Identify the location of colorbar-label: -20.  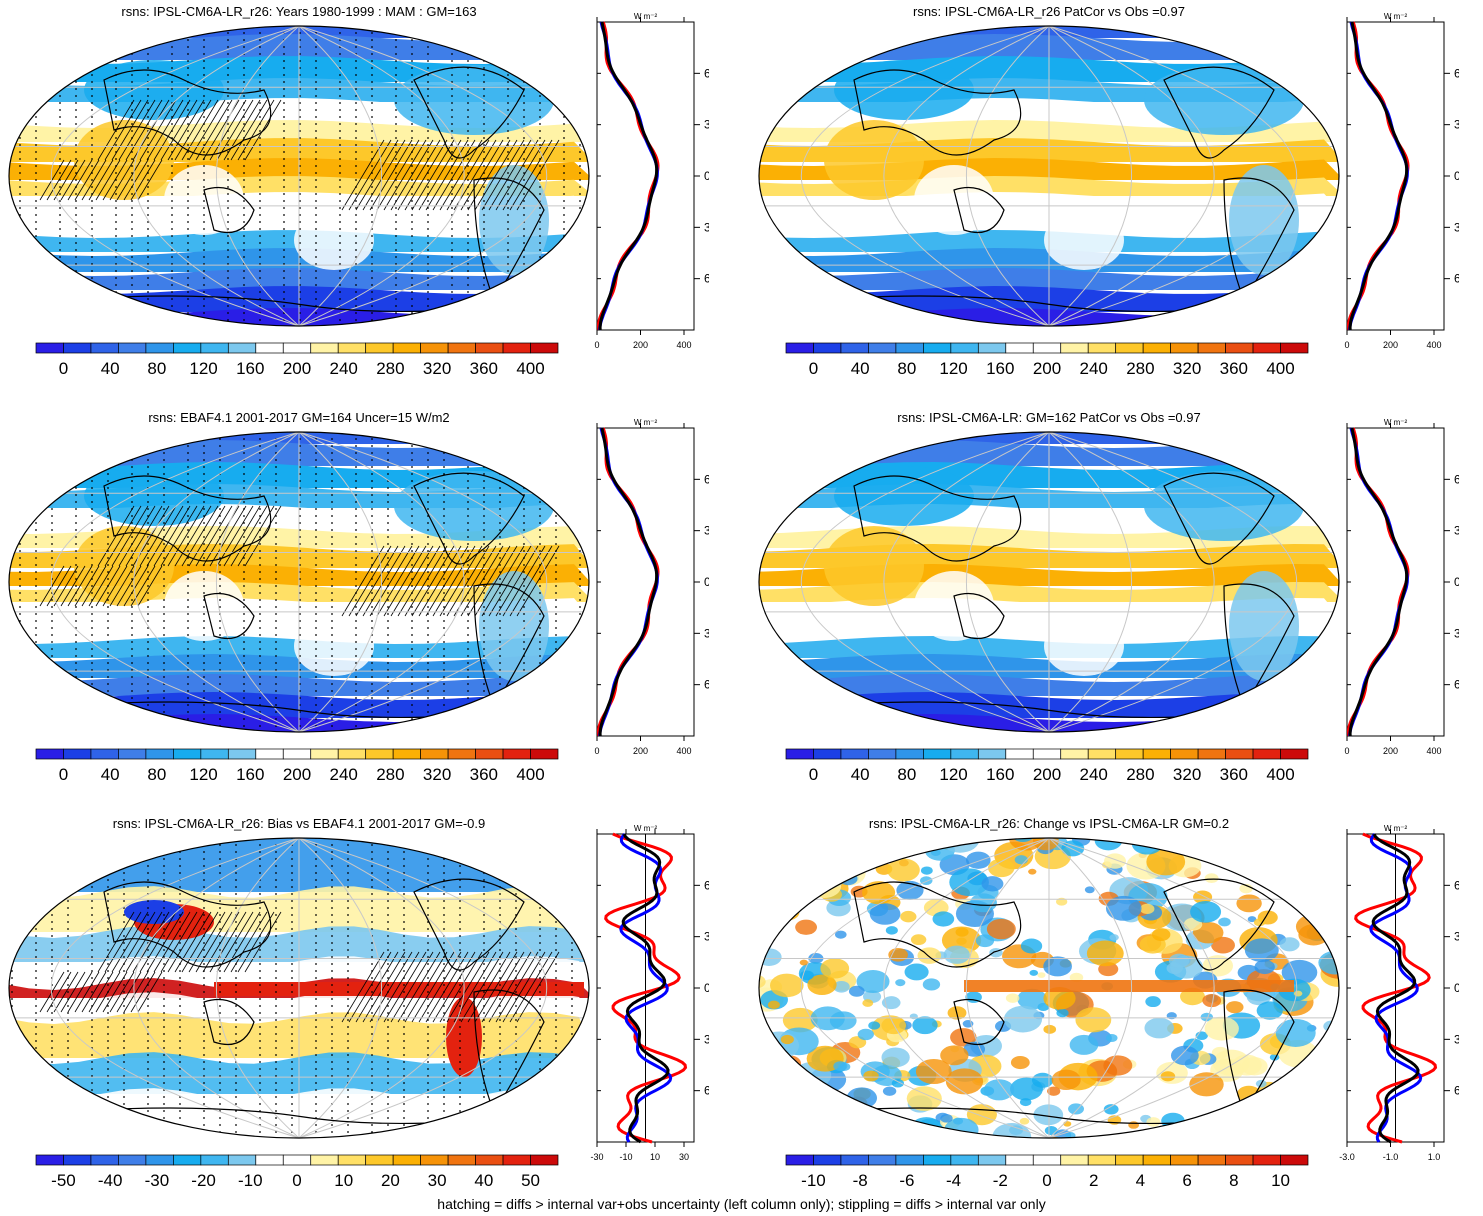
(203, 1180).